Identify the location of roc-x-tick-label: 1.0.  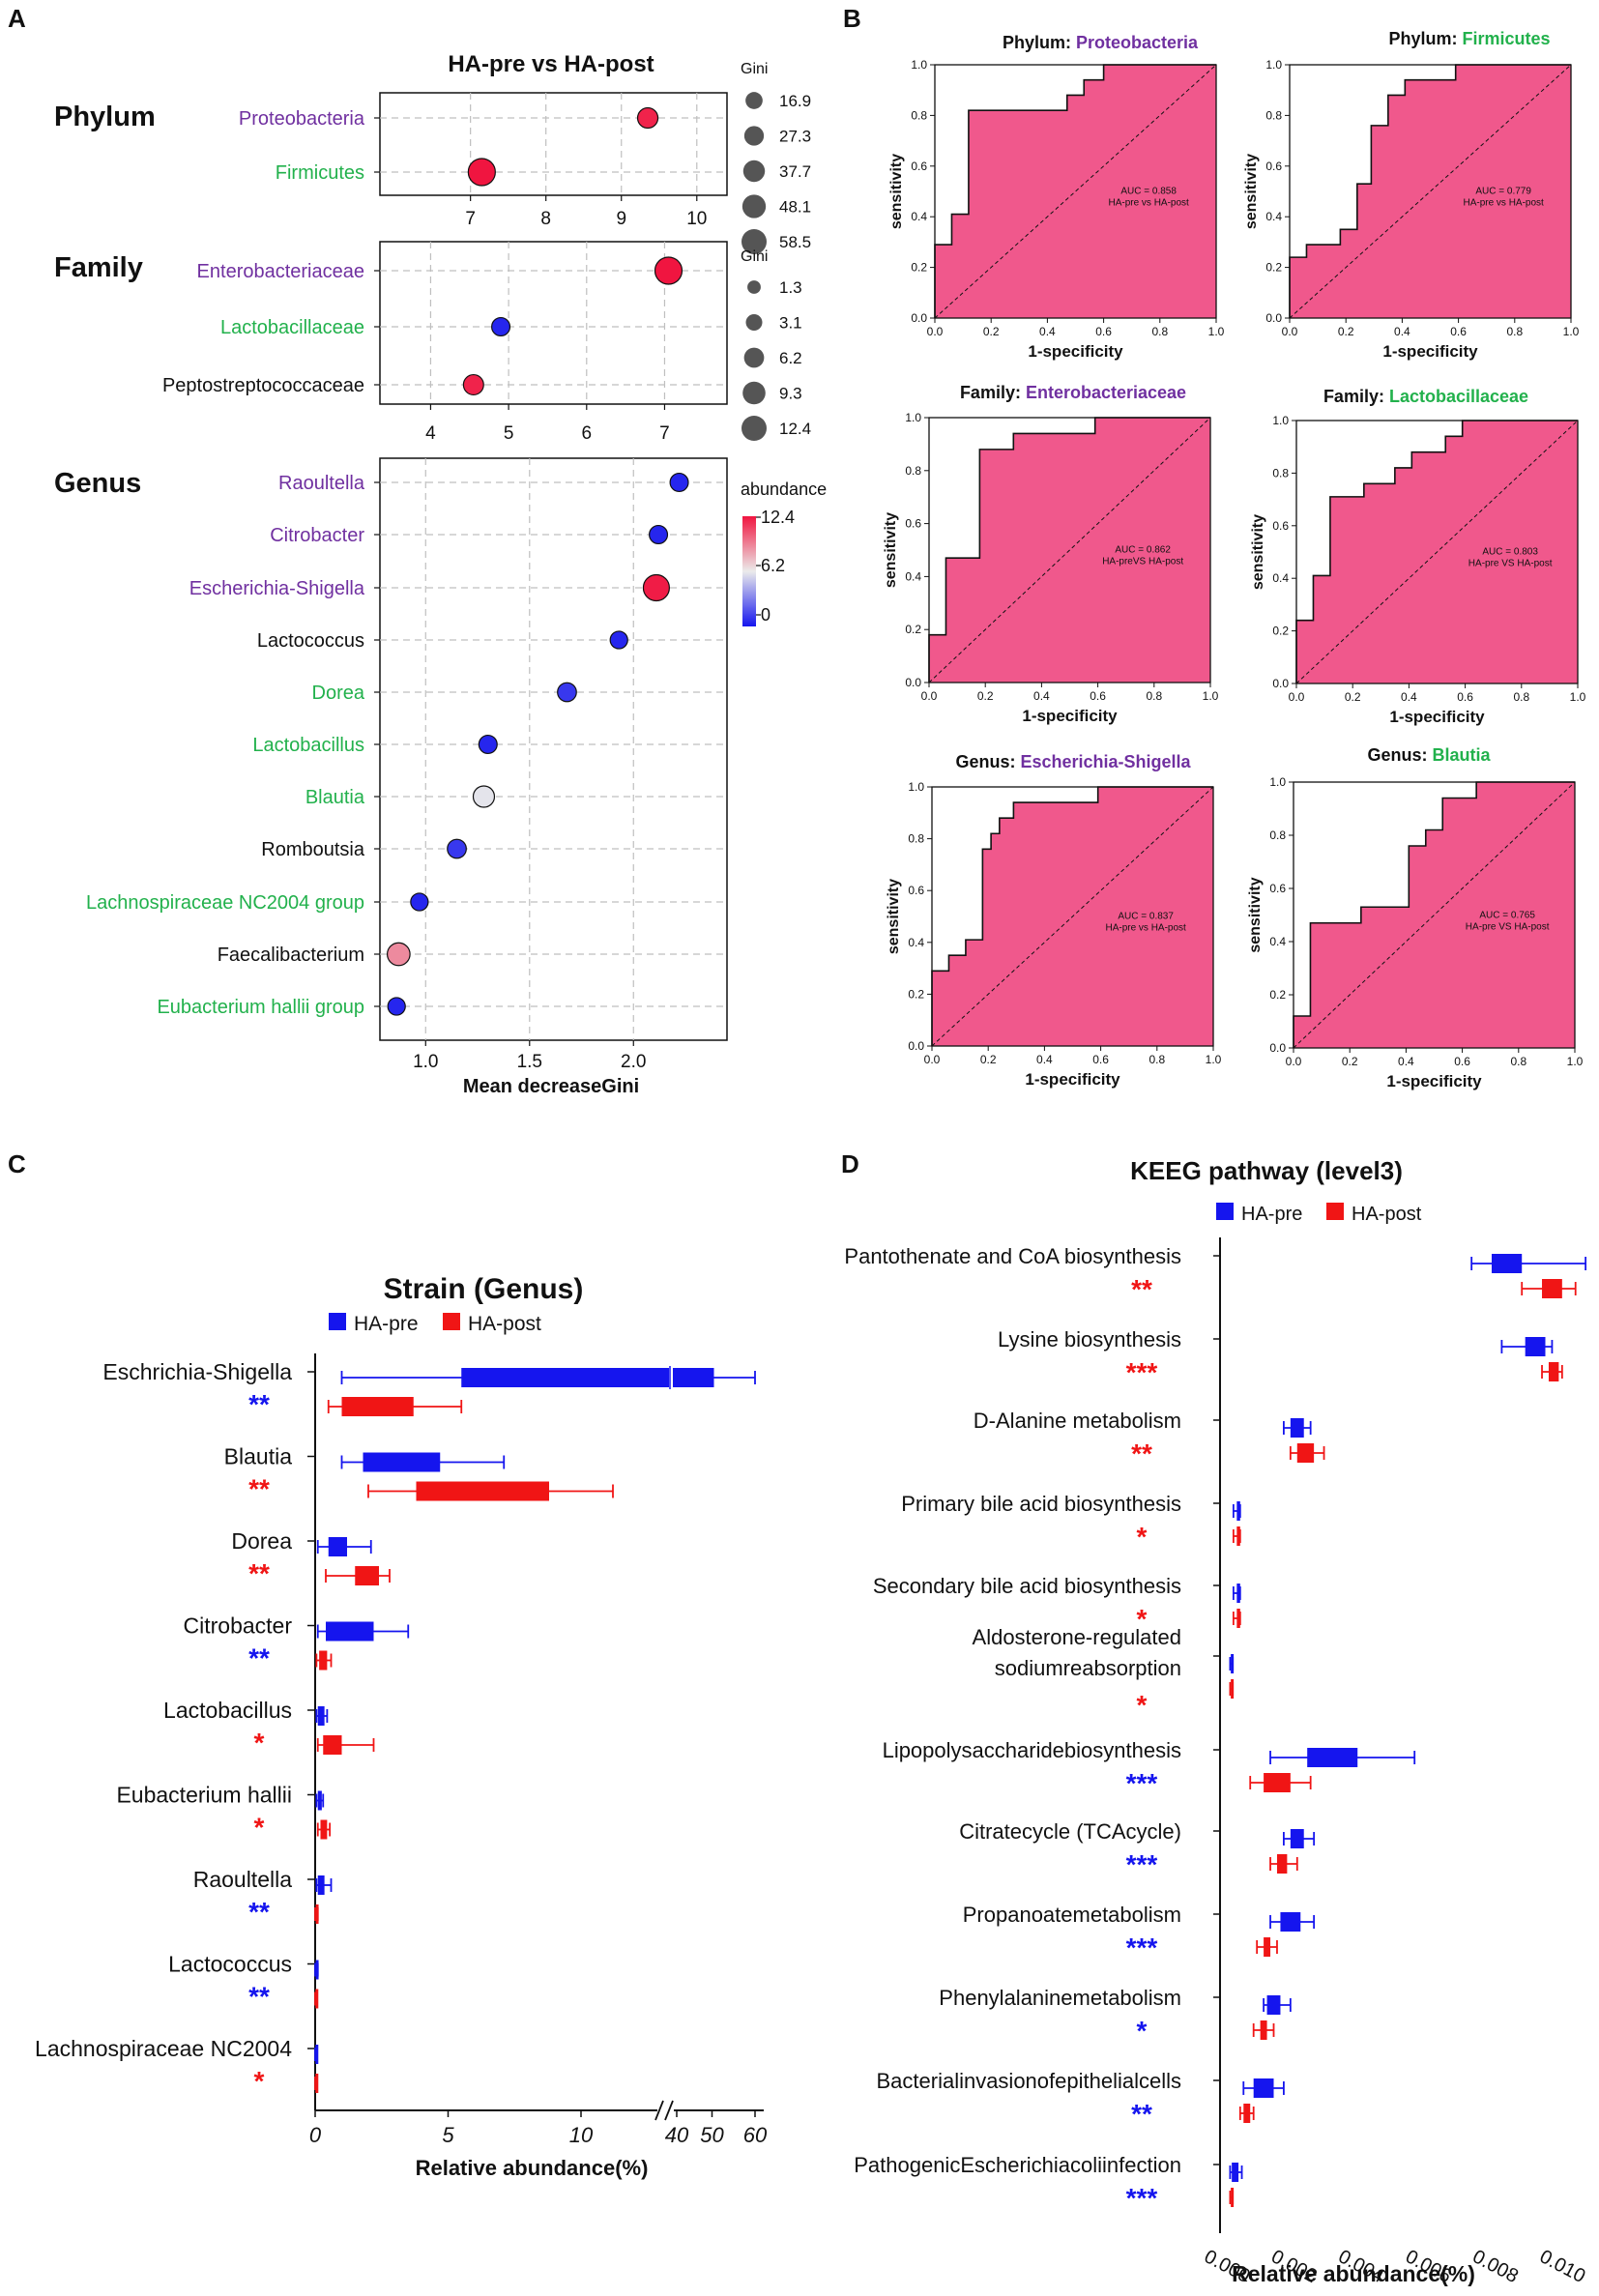
(1214, 1060).